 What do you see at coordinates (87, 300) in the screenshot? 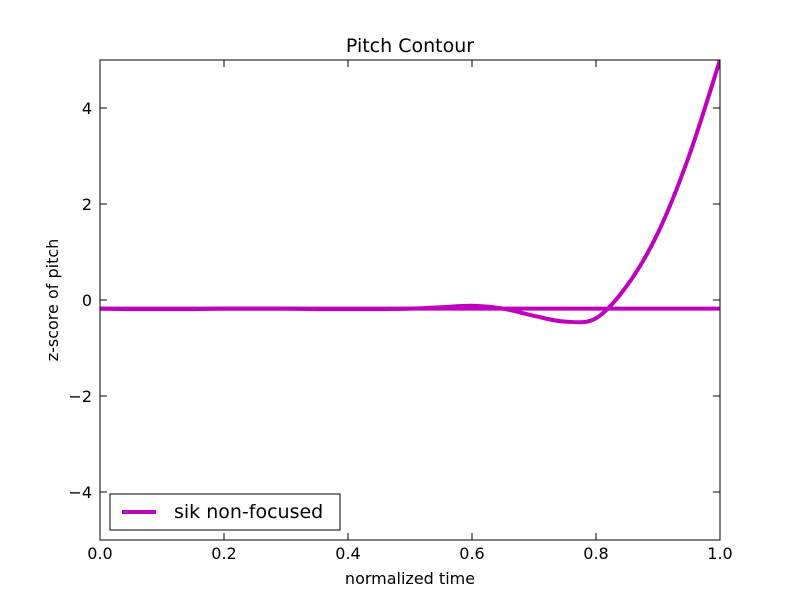
I see `y-tick-label: 0` at bounding box center [87, 300].